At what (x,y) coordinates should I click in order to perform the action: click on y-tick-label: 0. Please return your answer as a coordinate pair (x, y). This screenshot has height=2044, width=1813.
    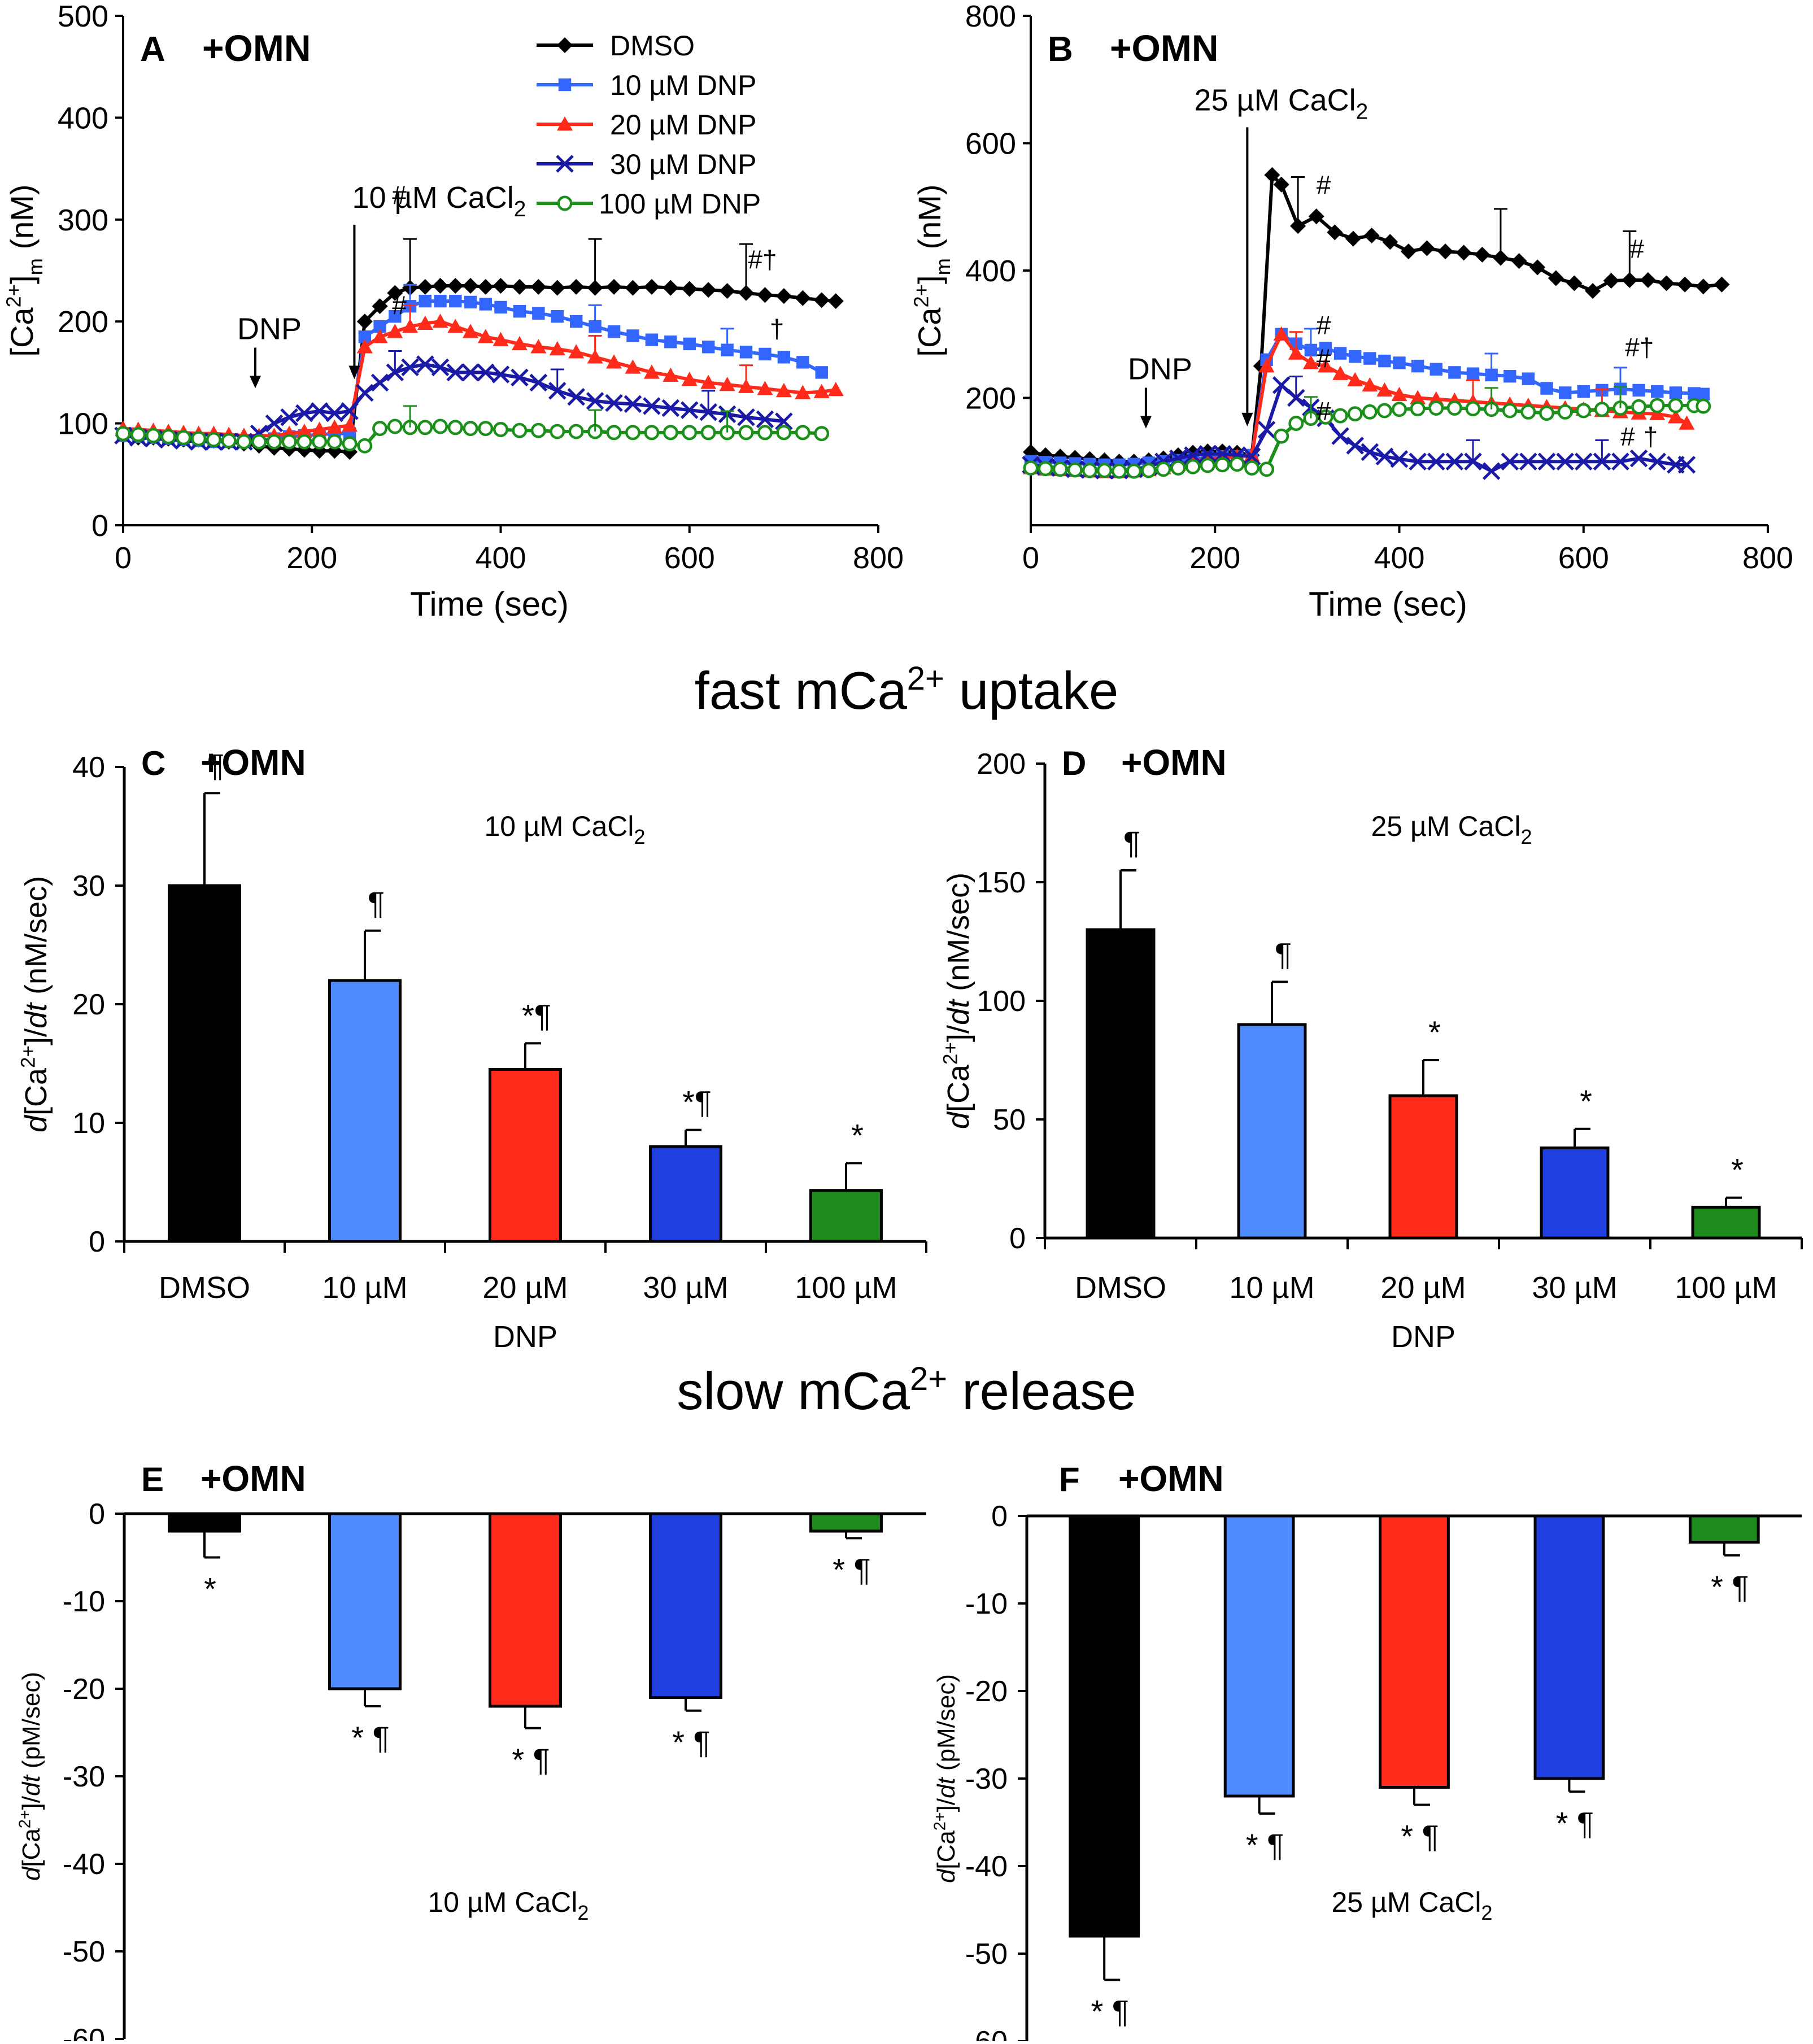
    Looking at the image, I should click on (1017, 1238).